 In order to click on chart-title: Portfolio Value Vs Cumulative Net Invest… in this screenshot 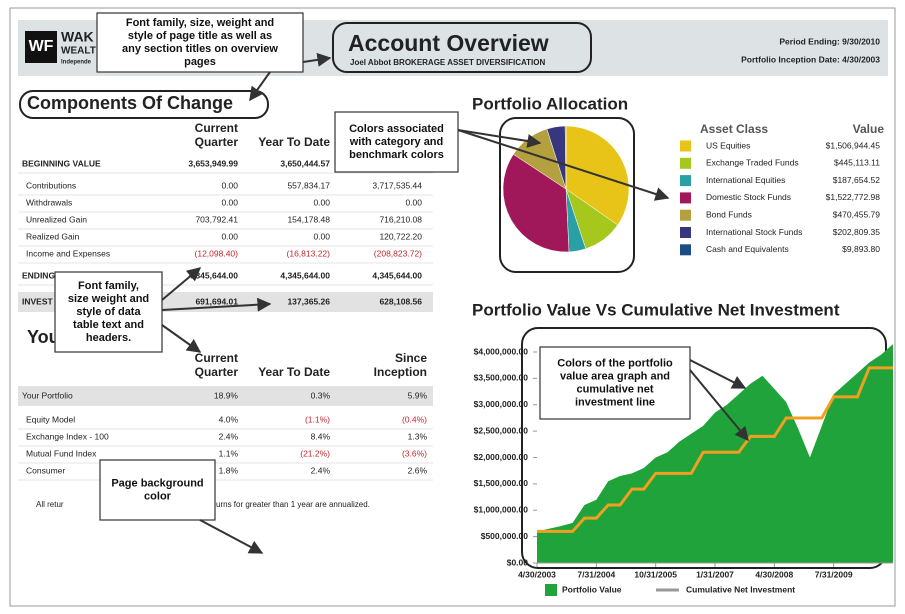, I will do `click(656, 309)`.